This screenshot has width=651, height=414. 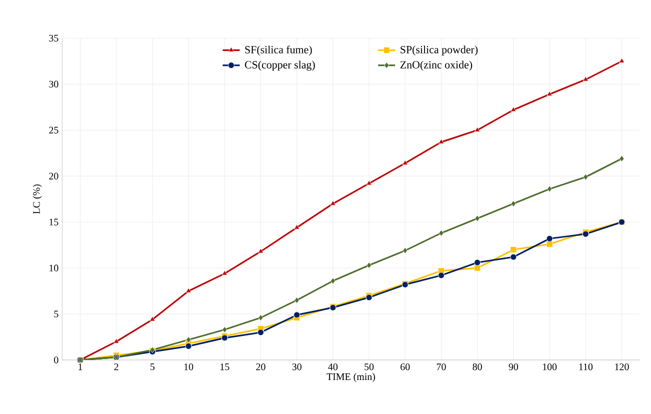 I want to click on x-tick-label: 1, so click(x=80, y=366).